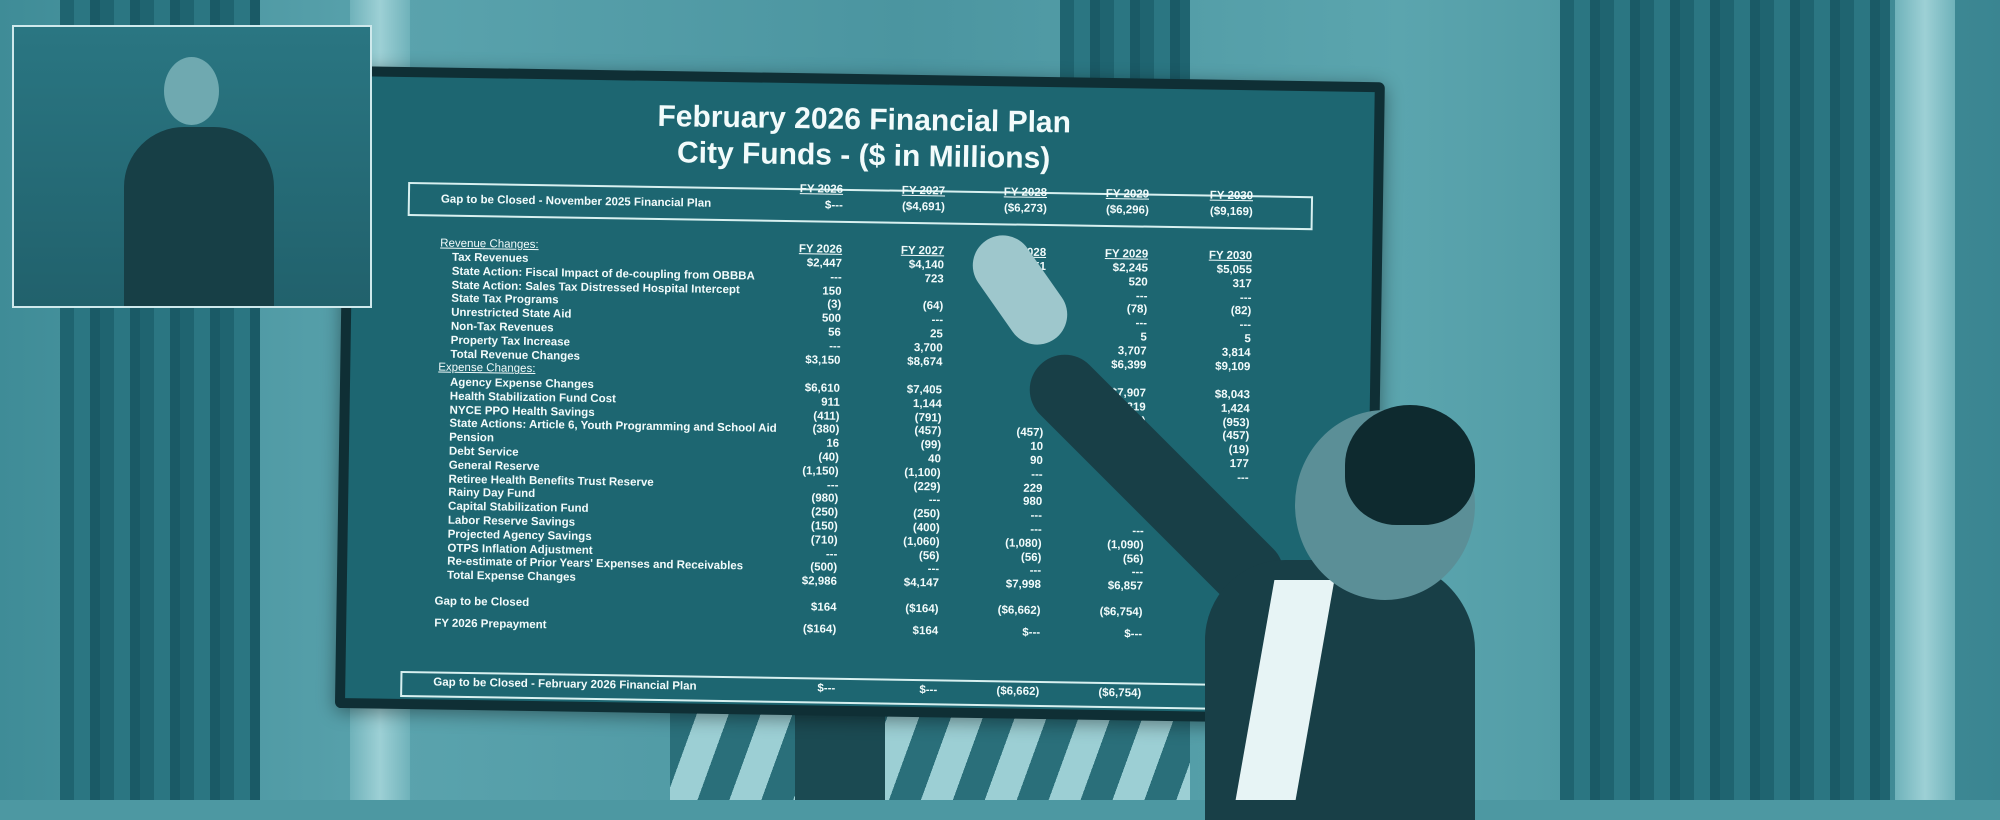 The height and width of the screenshot is (820, 2000). I want to click on cell-value: (1,080), so click(1023, 543).